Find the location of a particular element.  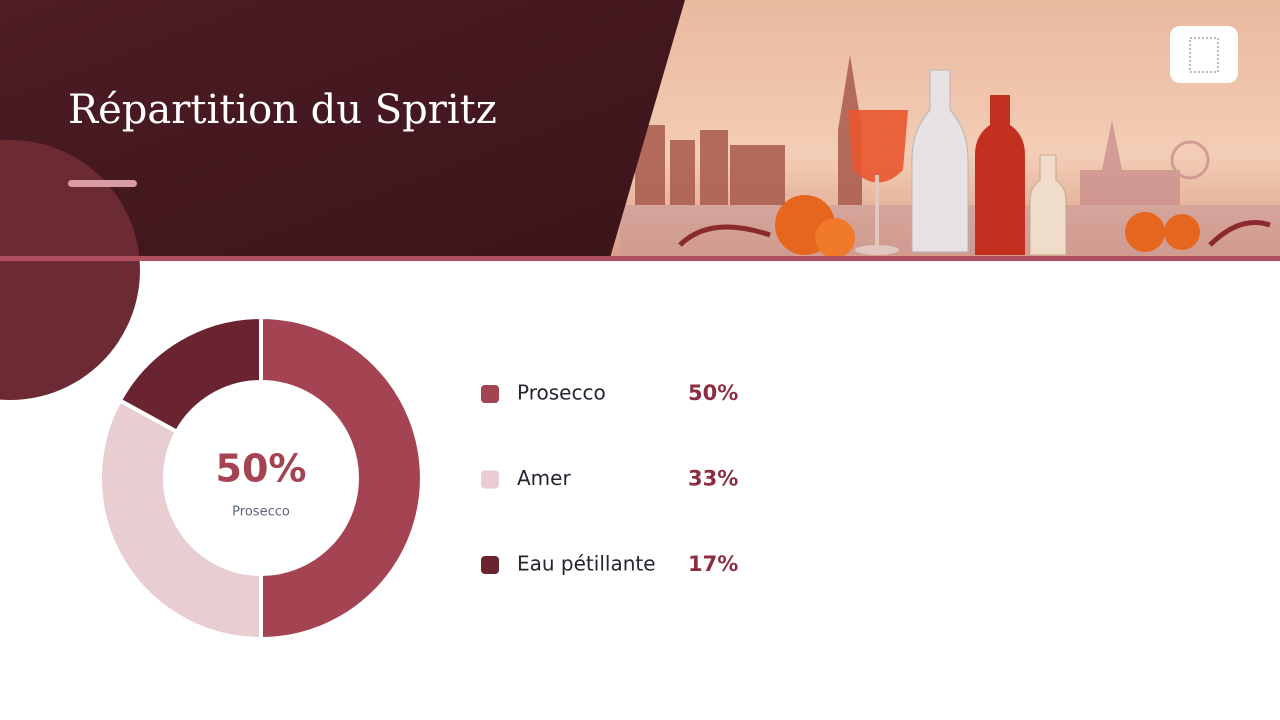

legend-value: 33% is located at coordinates (713, 479).